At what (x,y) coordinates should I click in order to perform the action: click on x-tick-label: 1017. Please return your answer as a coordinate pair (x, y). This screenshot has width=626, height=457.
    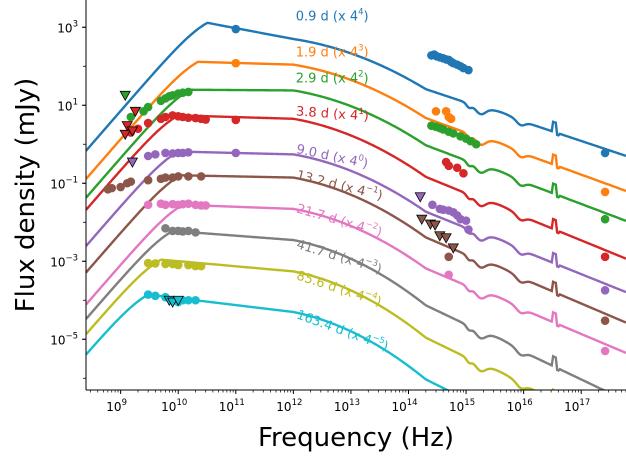
    Looking at the image, I should click on (577, 406).